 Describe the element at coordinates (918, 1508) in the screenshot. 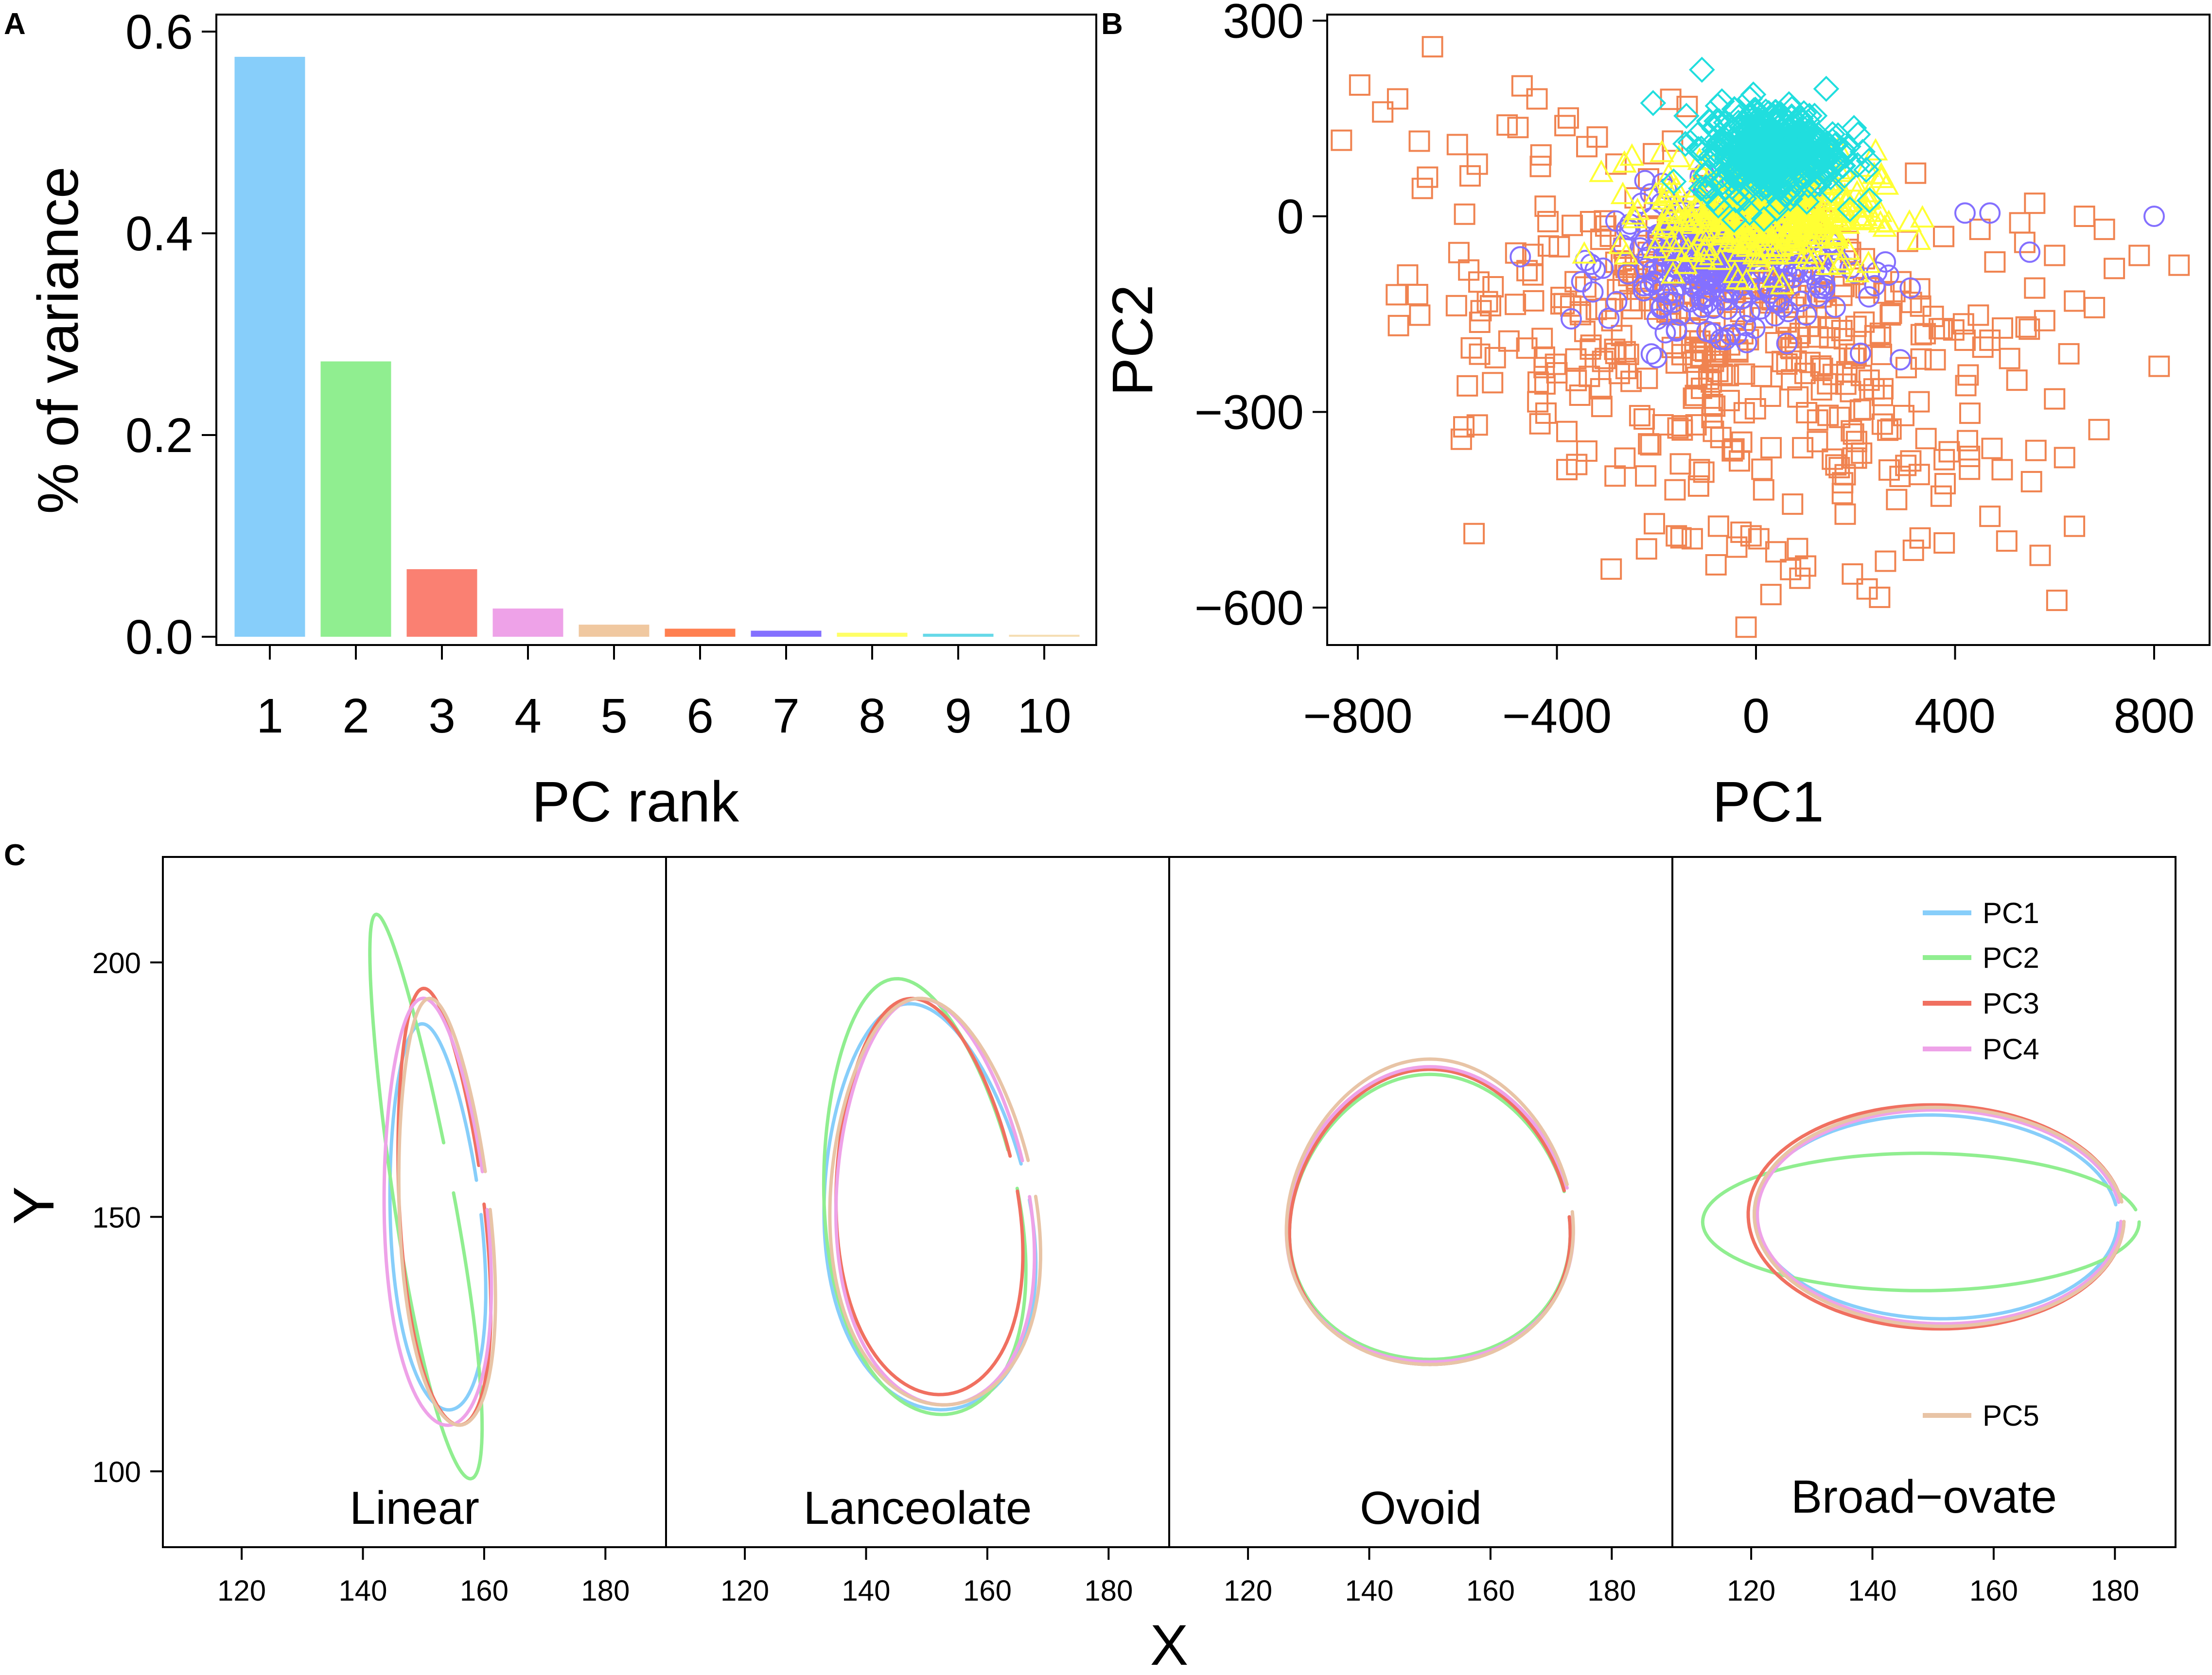

I see `chart-c-panel-label: Lanceolate` at that location.